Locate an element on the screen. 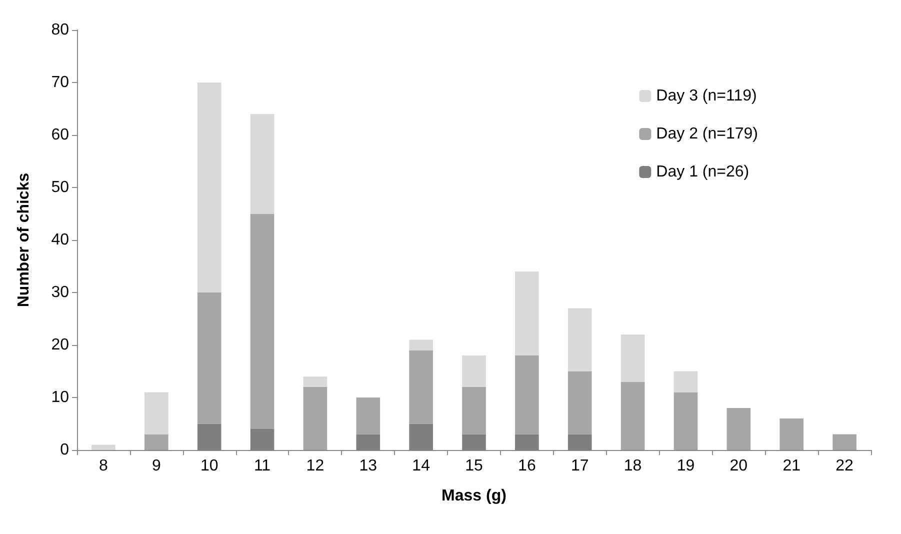  x-tick-label: 12 is located at coordinates (315, 466).